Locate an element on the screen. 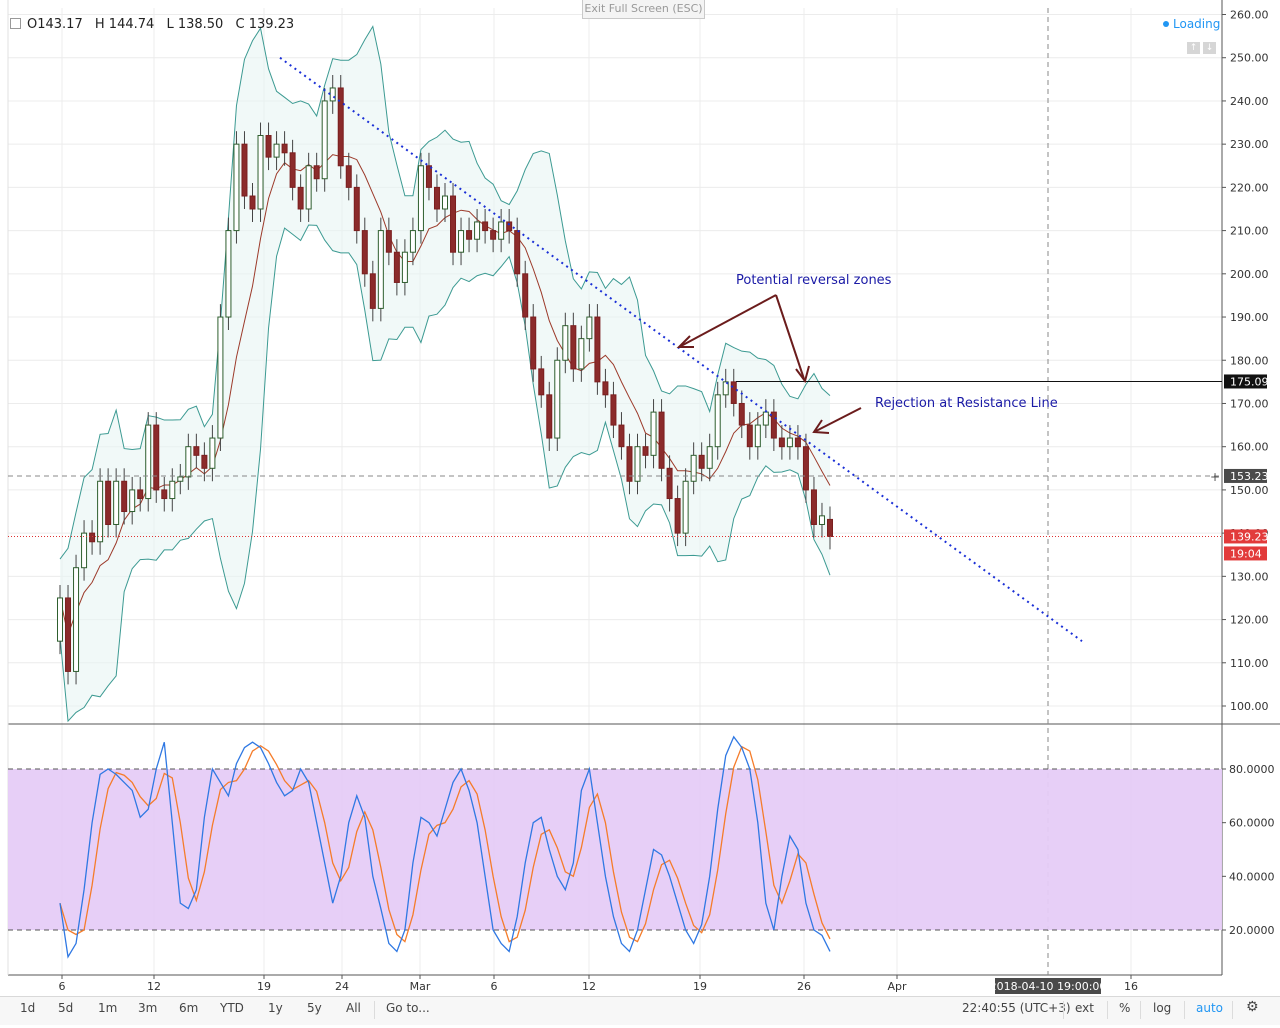 Image resolution: width=1280 pixels, height=1028 pixels. range-all-button: All is located at coordinates (353, 1008).